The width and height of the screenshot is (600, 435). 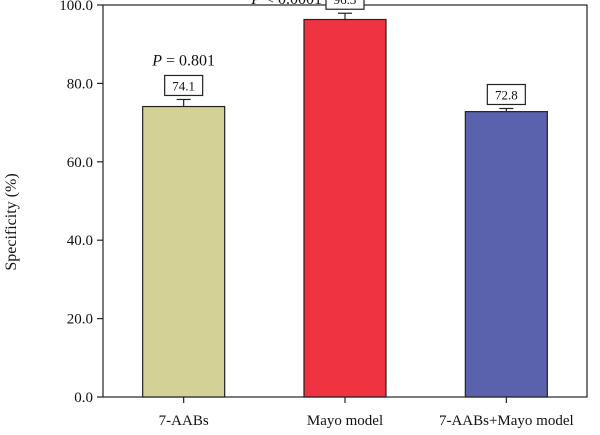 What do you see at coordinates (11, 221) in the screenshot?
I see `y-axis-label: Specificity (%)` at bounding box center [11, 221].